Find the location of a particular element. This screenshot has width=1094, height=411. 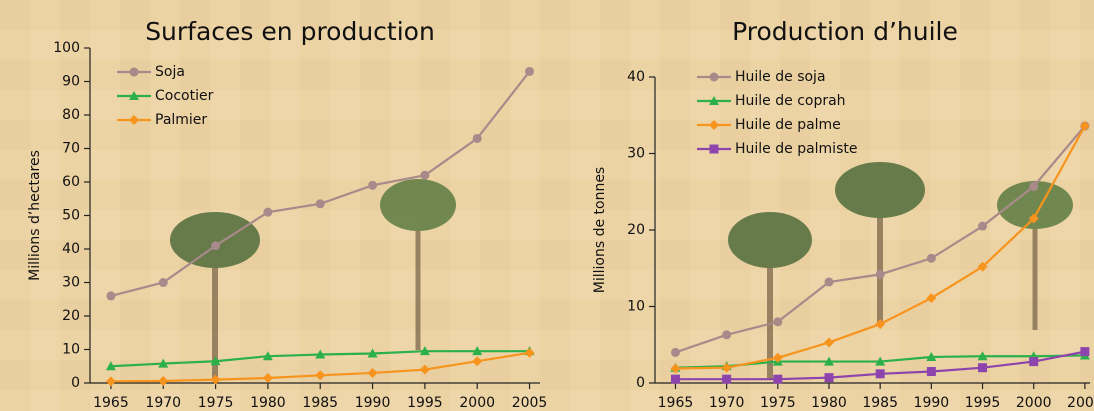

legend-label: Huile de coprah is located at coordinates (790, 101).